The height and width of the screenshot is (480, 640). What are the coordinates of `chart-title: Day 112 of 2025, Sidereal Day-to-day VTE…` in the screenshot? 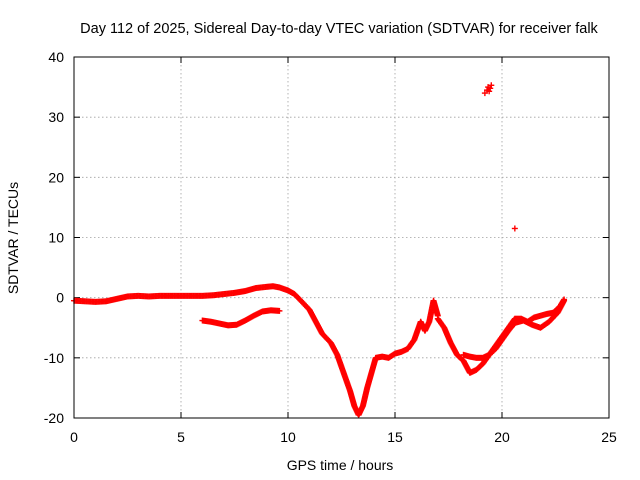 It's located at (339, 29).